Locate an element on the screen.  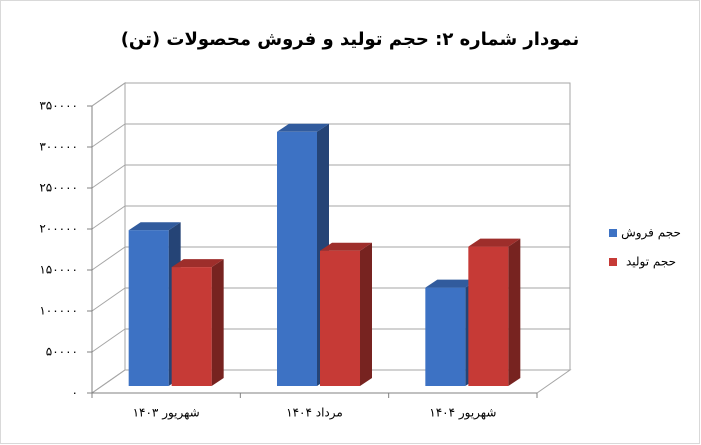
y-tick-label: ۱۵۰۰۰۰ is located at coordinates (58, 270).